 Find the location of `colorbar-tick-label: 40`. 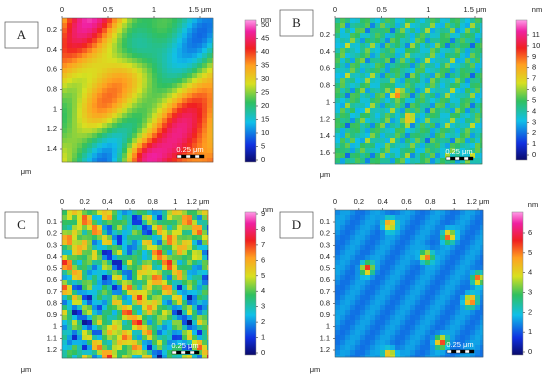

colorbar-tick-label: 40 is located at coordinates (265, 51).